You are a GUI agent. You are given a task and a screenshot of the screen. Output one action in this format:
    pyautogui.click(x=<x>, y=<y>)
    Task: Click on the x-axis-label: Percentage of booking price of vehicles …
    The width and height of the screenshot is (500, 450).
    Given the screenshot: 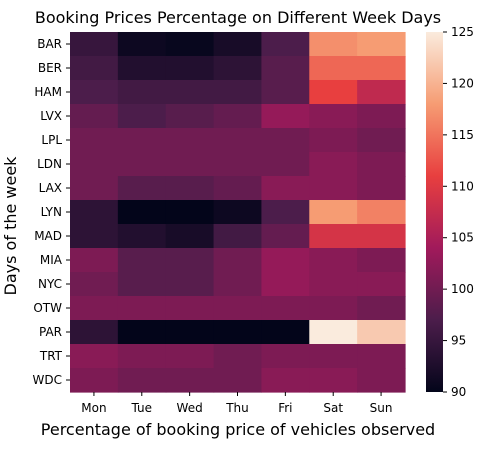 What is the action you would take?
    pyautogui.click(x=238, y=429)
    